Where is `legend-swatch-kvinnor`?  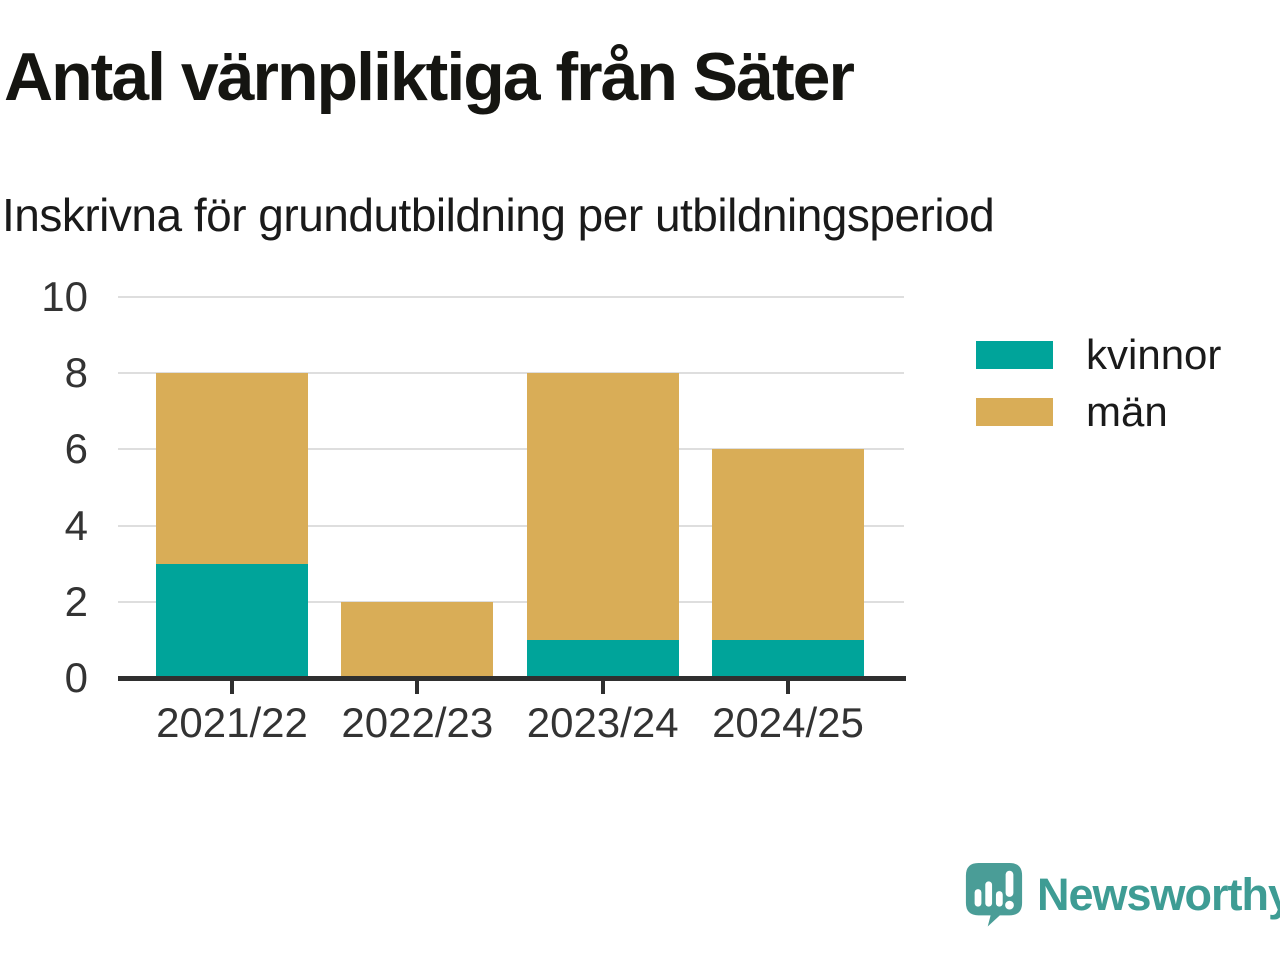
legend-swatch-kvinnor is located at coordinates (1014, 355).